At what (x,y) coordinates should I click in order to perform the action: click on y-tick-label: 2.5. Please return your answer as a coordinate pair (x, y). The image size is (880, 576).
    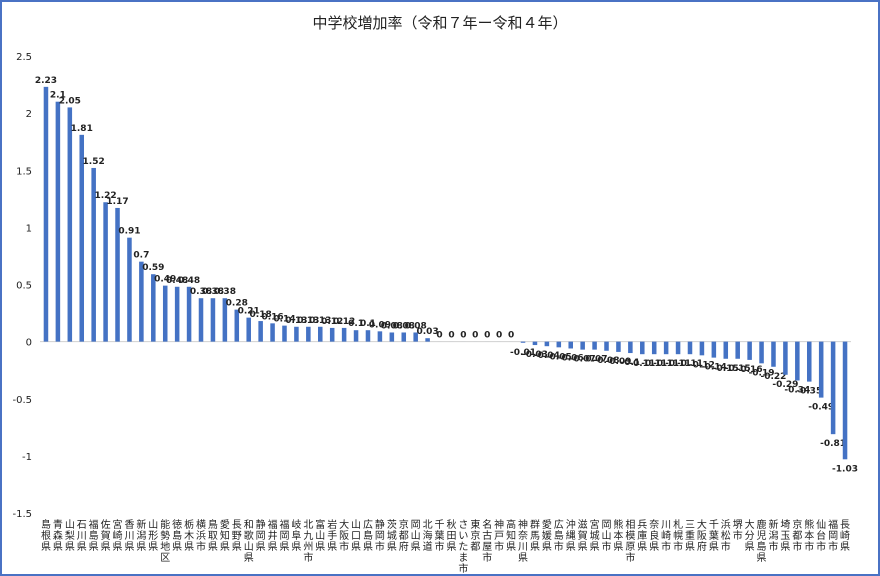
    Looking at the image, I should click on (24, 57).